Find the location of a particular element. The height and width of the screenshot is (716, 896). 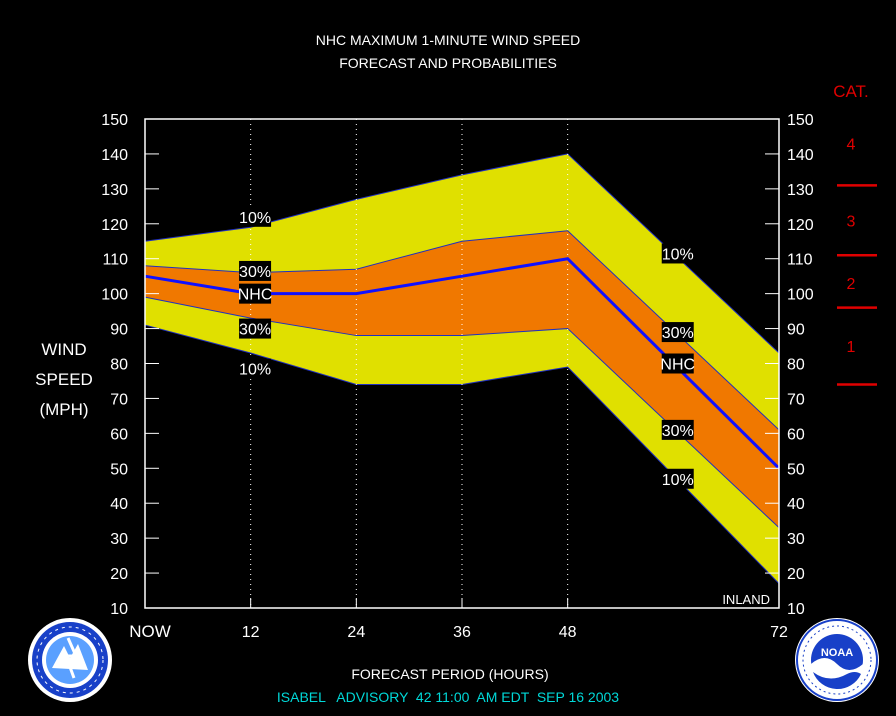

chart-title: NHC MAXIMUM 1-MINUTE WIND SPEED is located at coordinates (448, 40).